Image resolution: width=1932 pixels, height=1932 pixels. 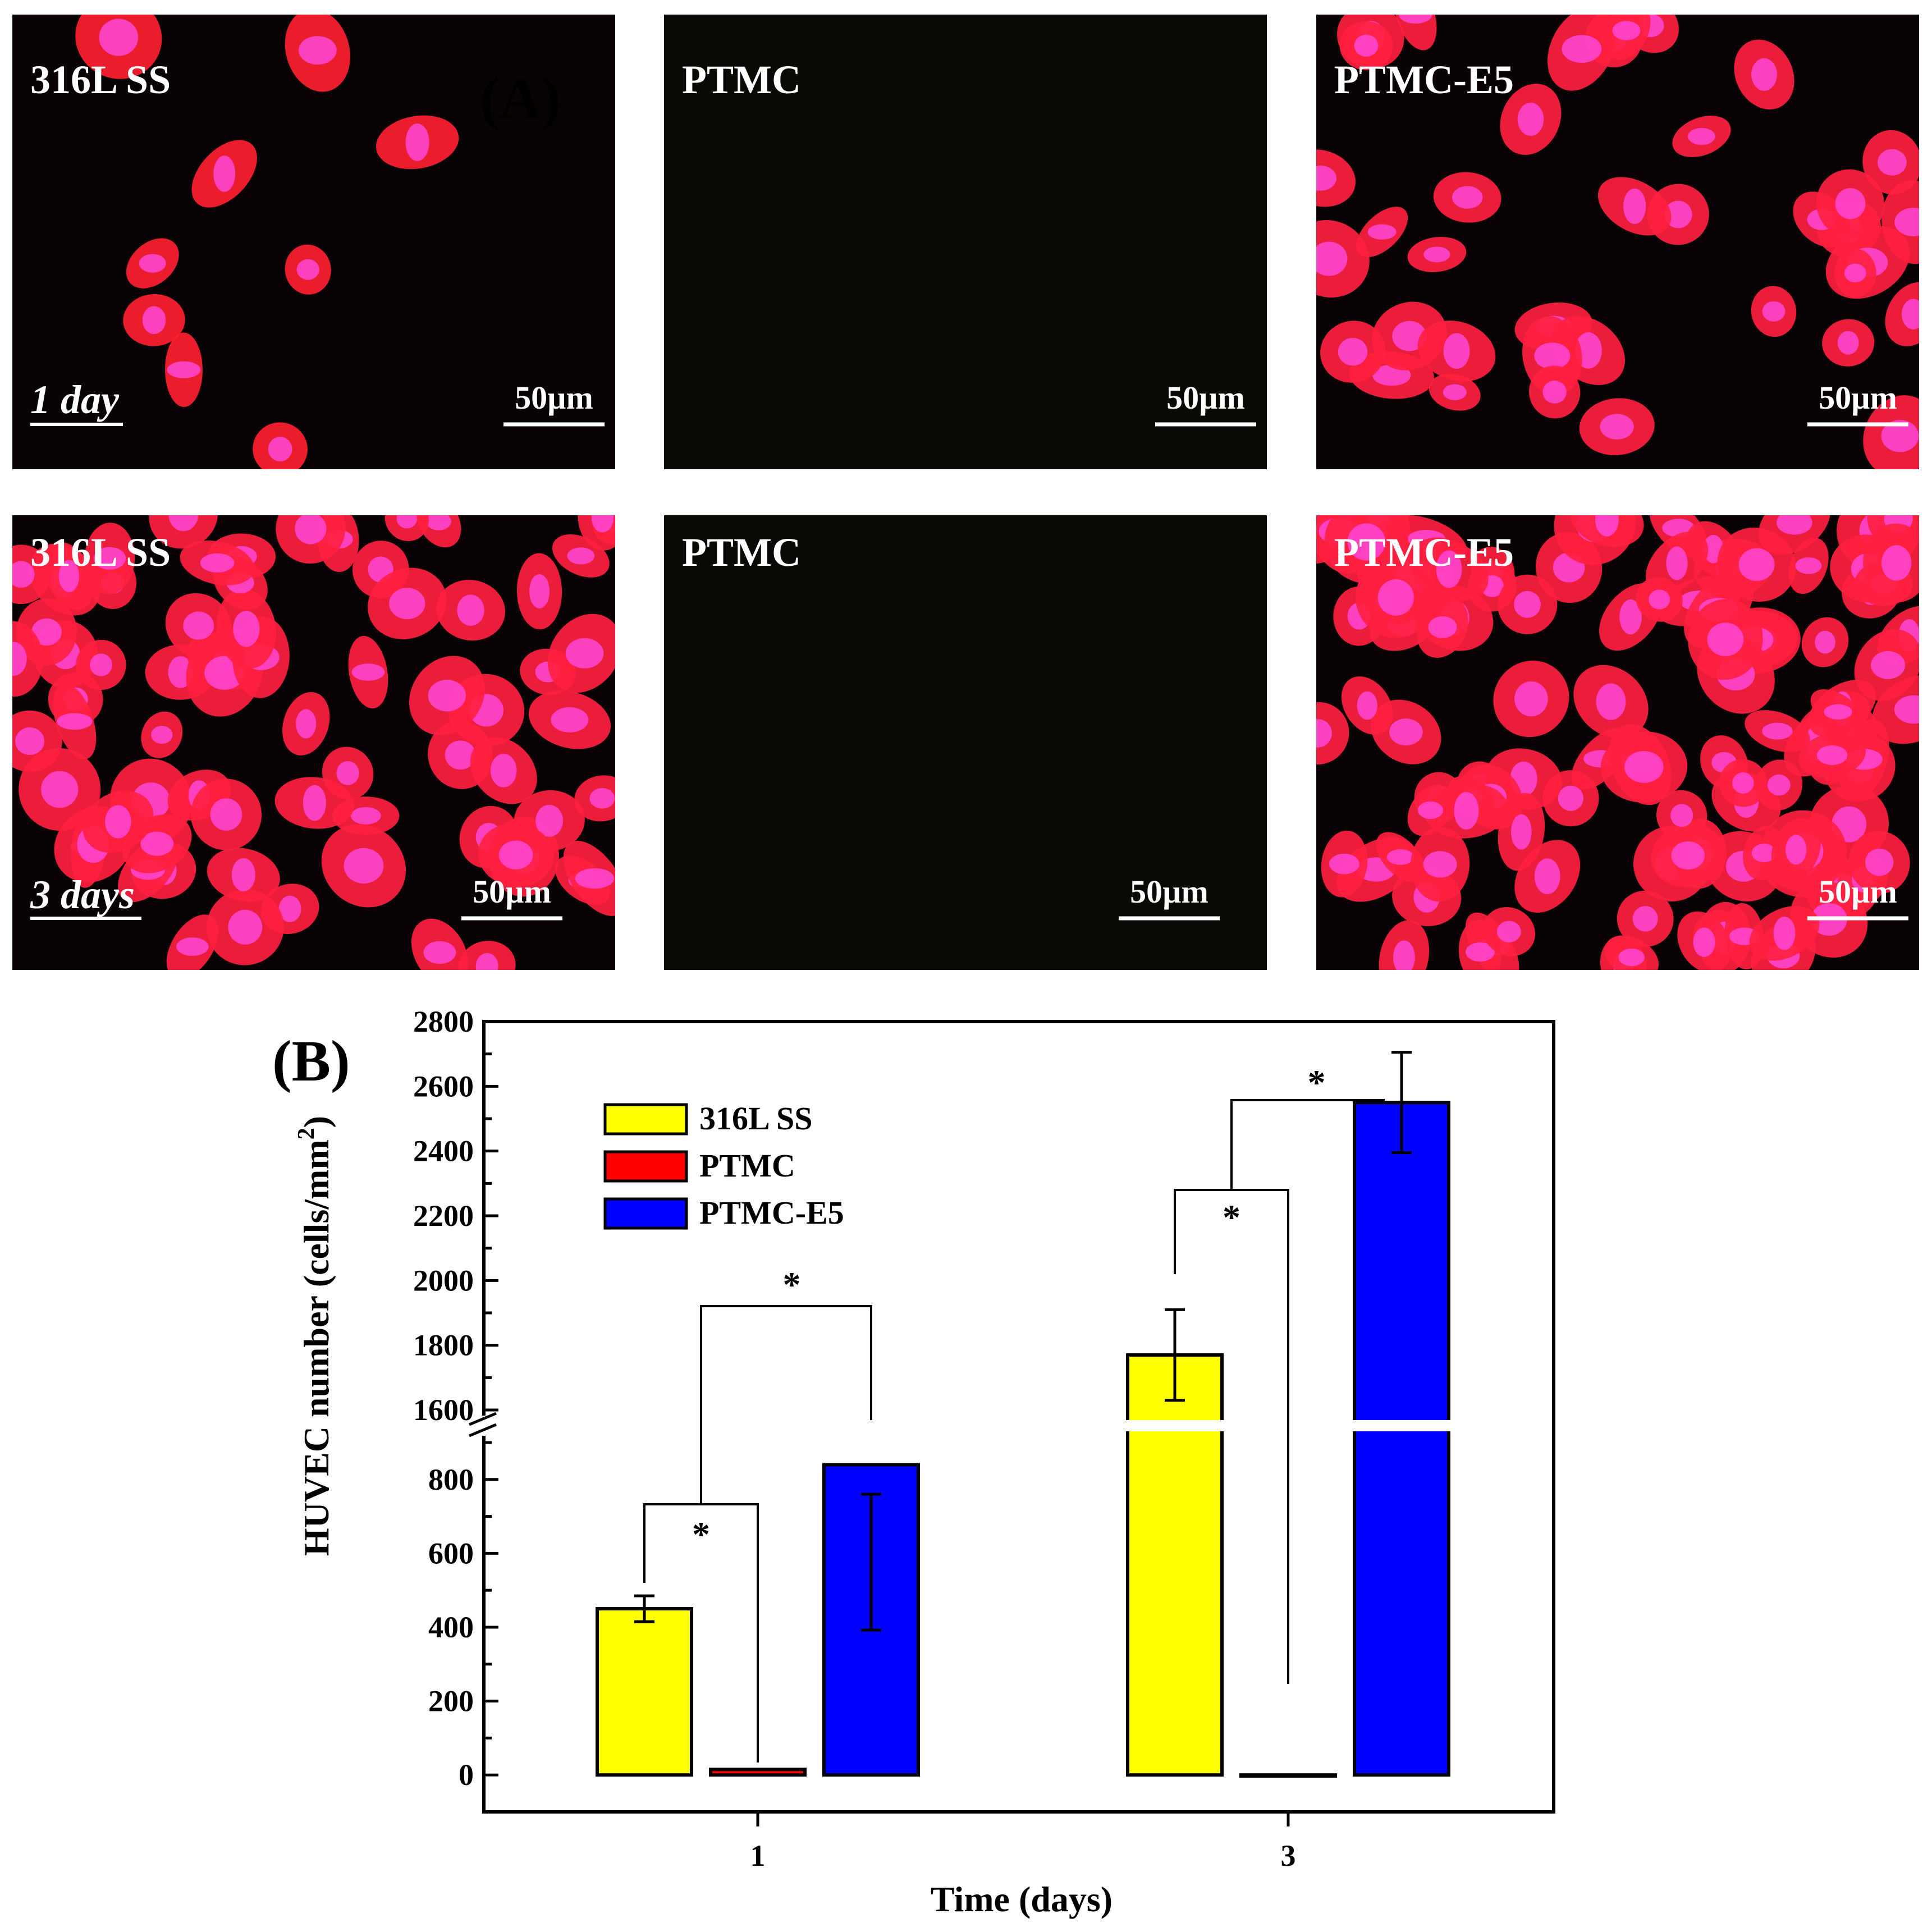 What do you see at coordinates (444, 1086) in the screenshot?
I see `y-tick-label: 2600` at bounding box center [444, 1086].